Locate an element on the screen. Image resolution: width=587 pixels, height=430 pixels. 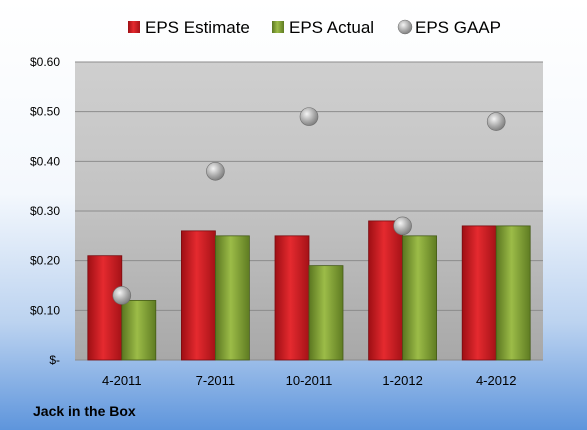
x-tick-label: 4-2011 is located at coordinates (122, 380).